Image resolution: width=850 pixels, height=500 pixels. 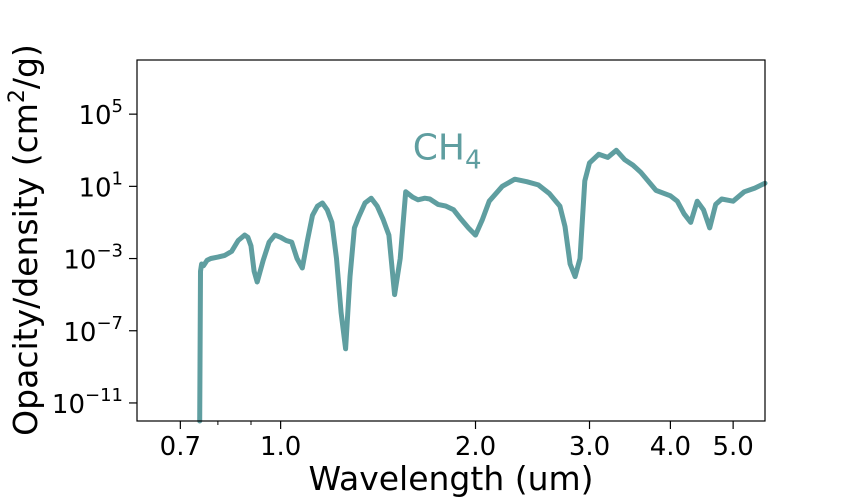 I want to click on annotation-ch4: CH4, so click(x=447, y=152).